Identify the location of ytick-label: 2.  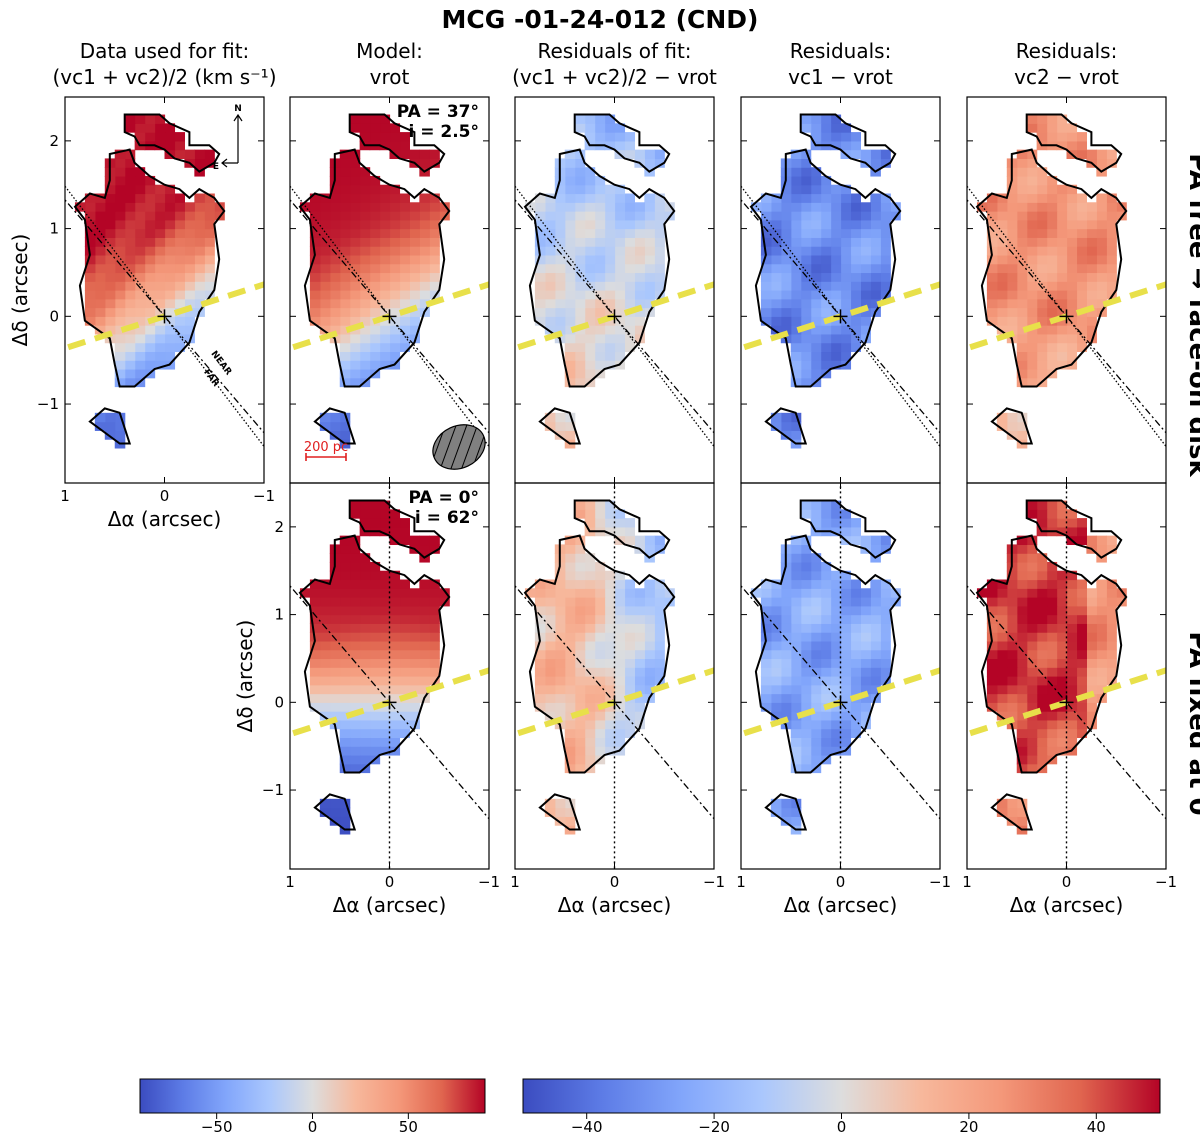
(54, 141).